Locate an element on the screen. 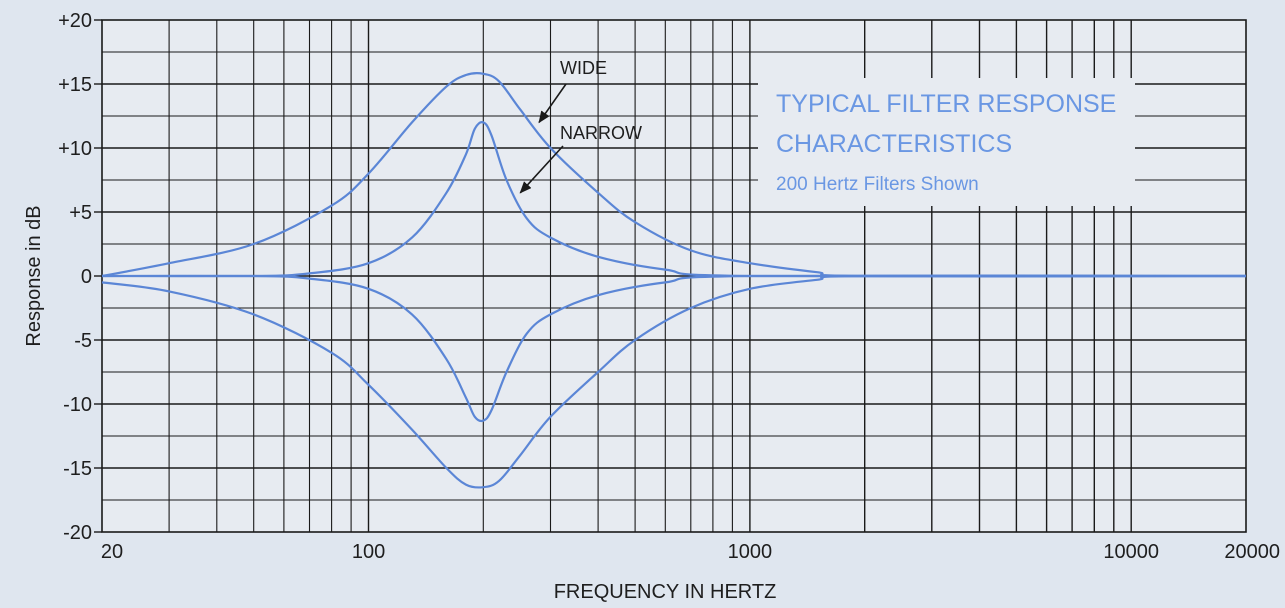  x-tick-label: 10000 is located at coordinates (1131, 552).